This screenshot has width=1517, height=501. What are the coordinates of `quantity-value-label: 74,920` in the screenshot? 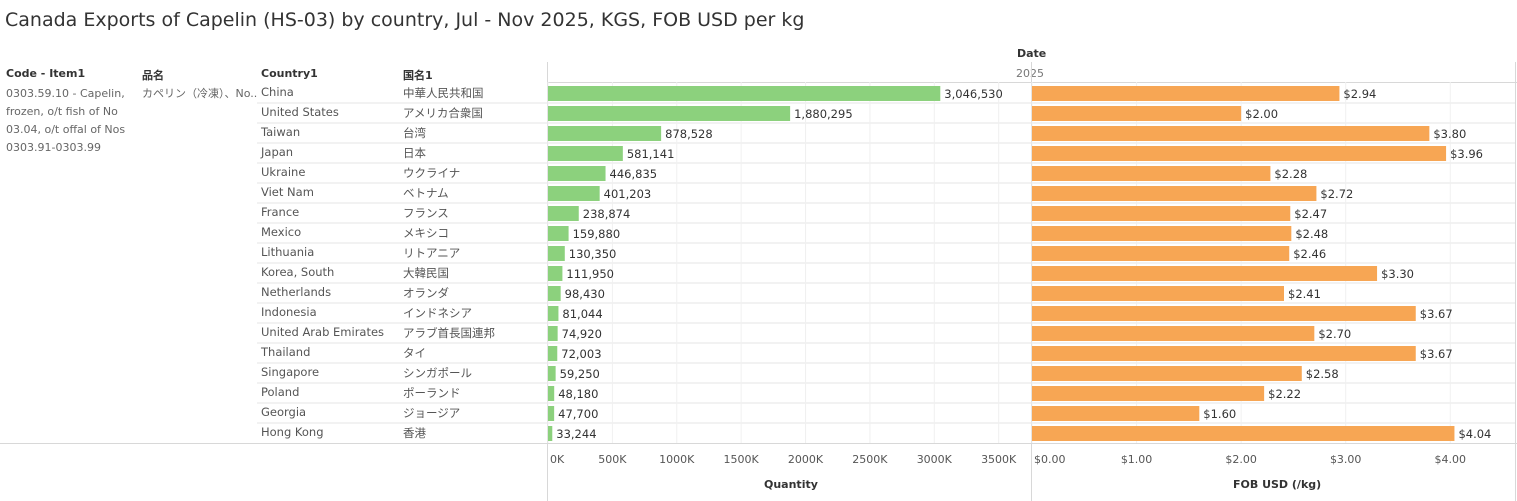 It's located at (582, 334).